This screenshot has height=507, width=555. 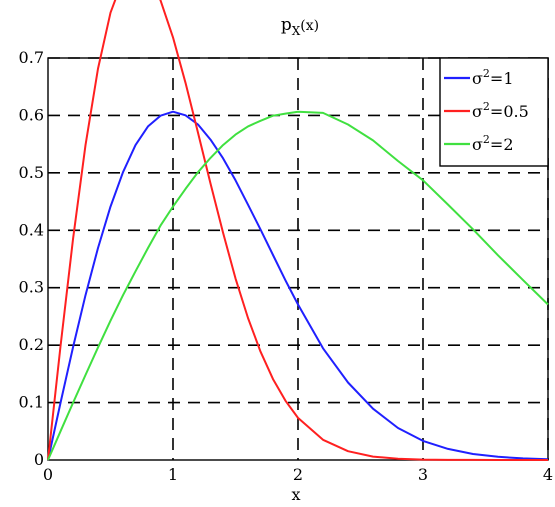 What do you see at coordinates (39, 459) in the screenshot?
I see `y-tick-label: 0` at bounding box center [39, 459].